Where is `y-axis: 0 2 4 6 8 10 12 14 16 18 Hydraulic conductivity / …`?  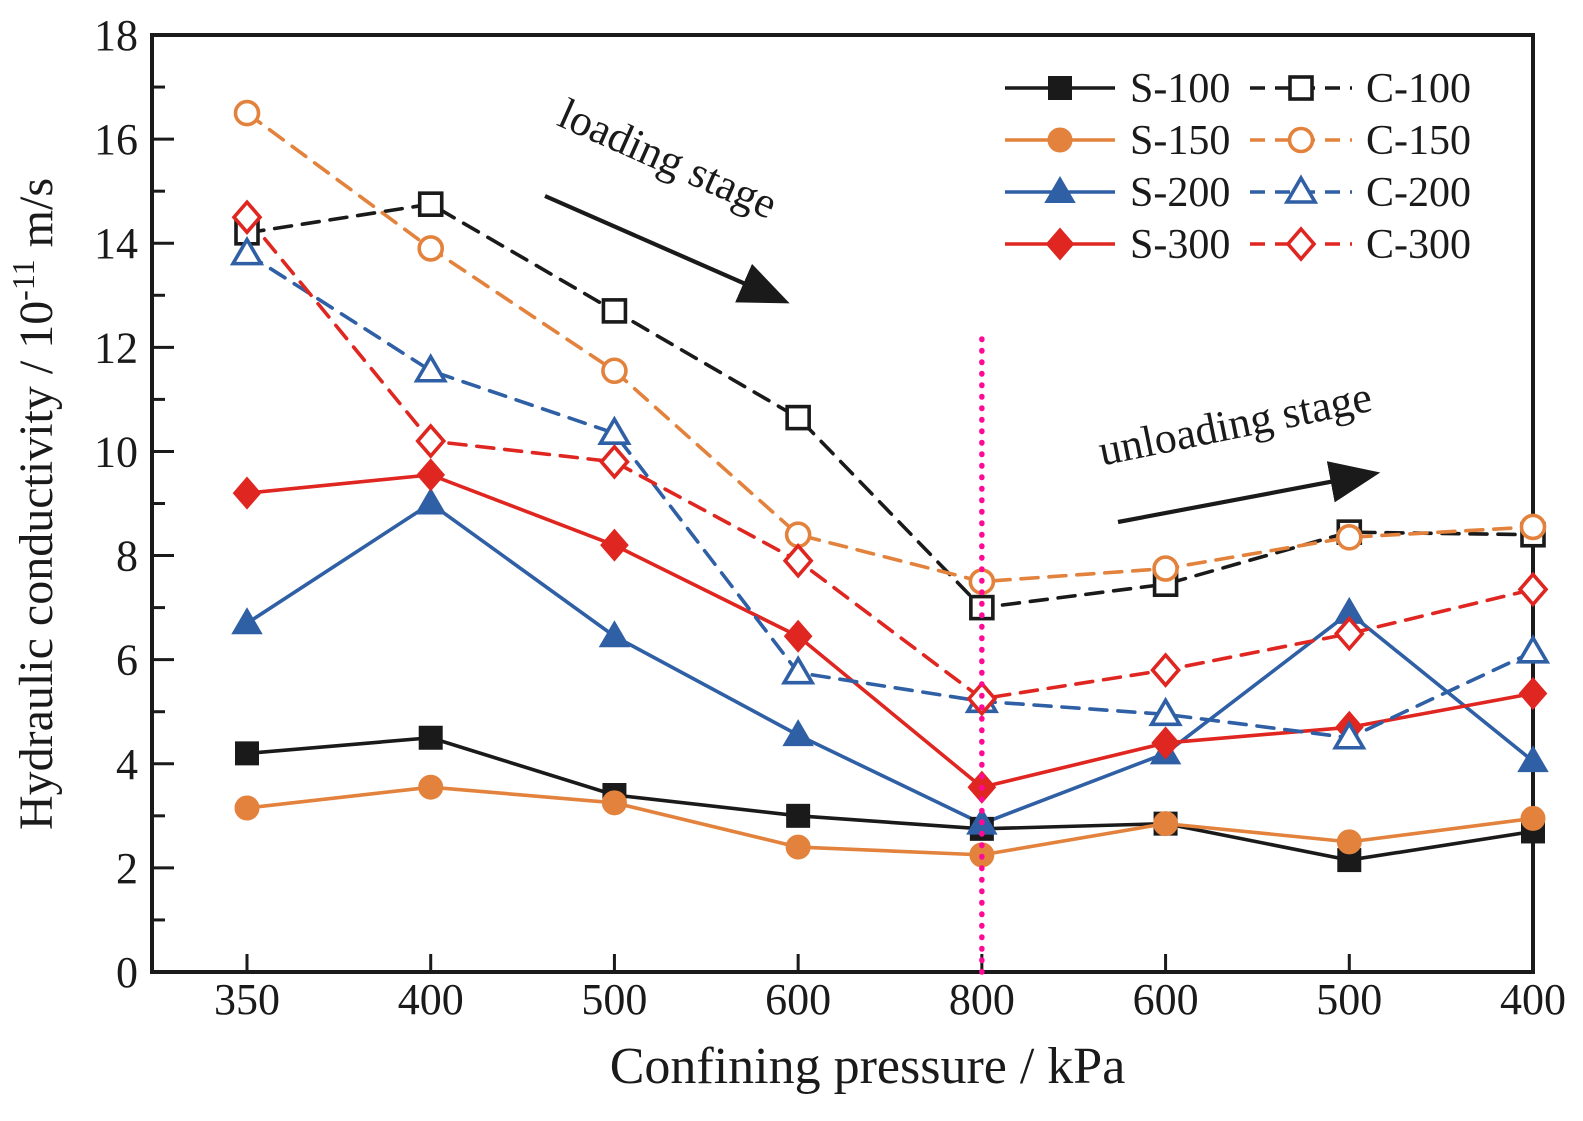 y-axis: 0 2 4 6 8 10 12 14 16 18 Hydraulic conductivity / … is located at coordinates (89, 504).